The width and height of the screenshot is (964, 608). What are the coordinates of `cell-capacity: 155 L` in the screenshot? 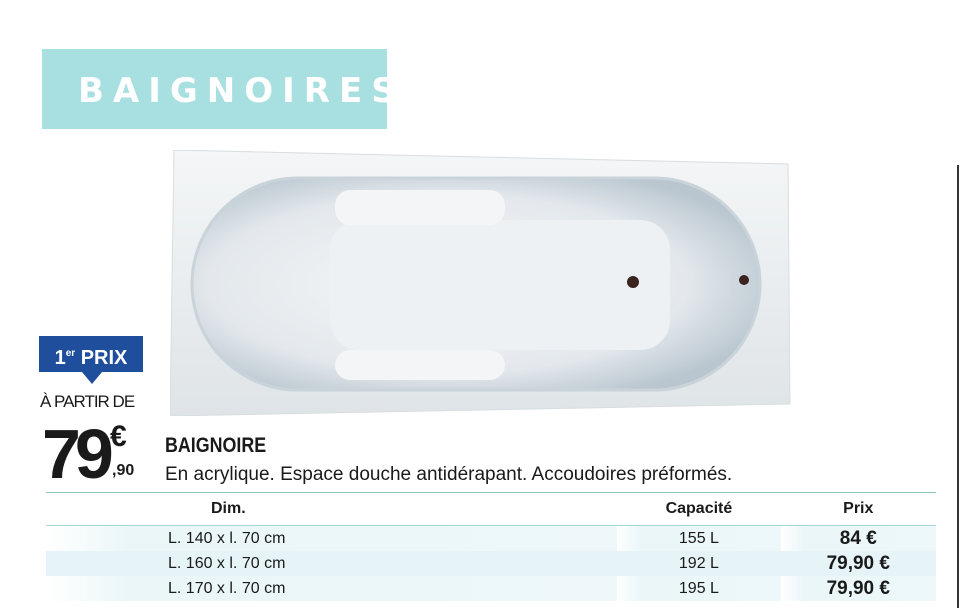 It's located at (699, 538).